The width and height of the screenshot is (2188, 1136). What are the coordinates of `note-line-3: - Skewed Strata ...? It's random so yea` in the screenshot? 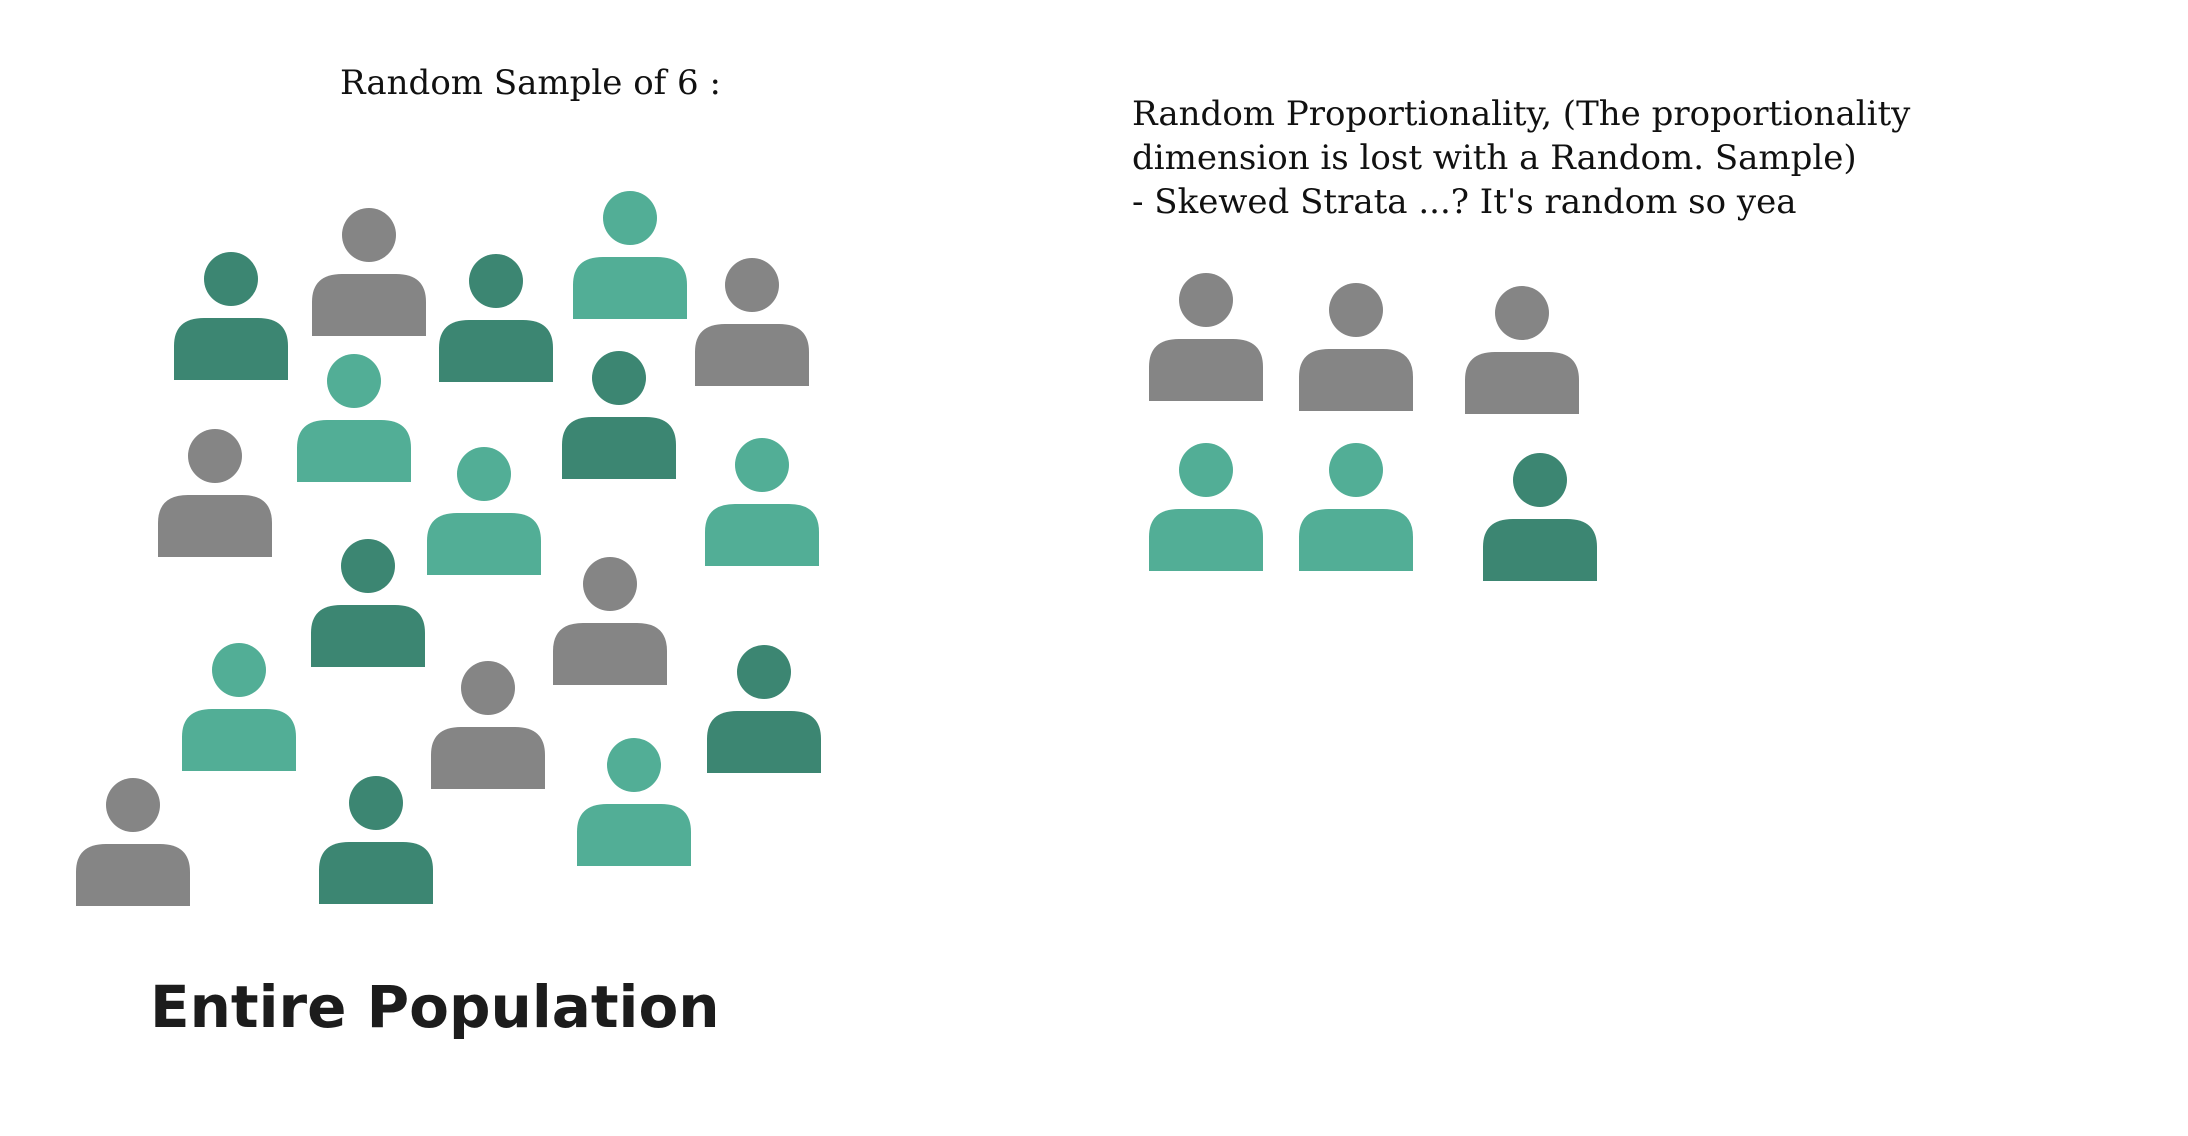 It's located at (1464, 202).